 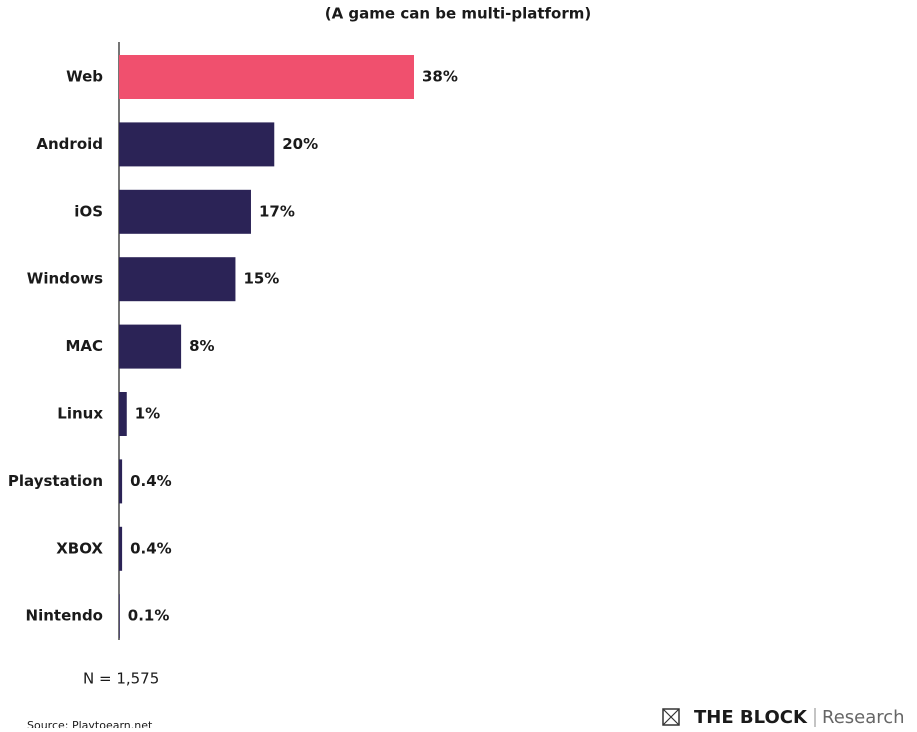 I want to click on chart-subtitle: (A game can be multi-platform), so click(x=458, y=14).